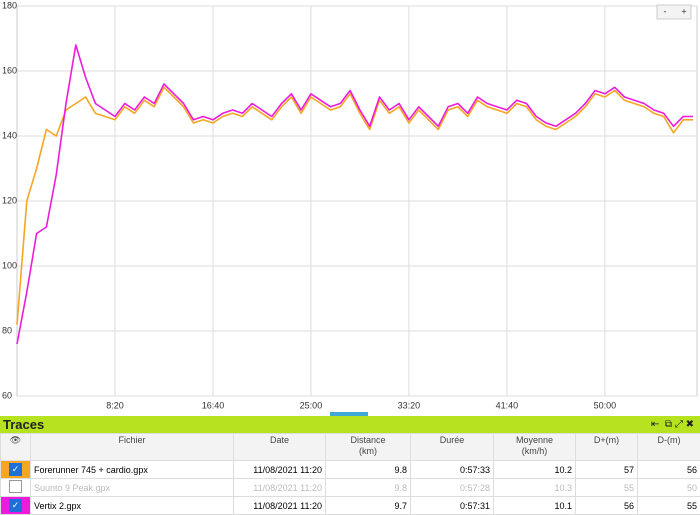 The width and height of the screenshot is (700, 515). Describe the element at coordinates (605, 405) in the screenshot. I see `x-tick-label: 50:00` at that location.